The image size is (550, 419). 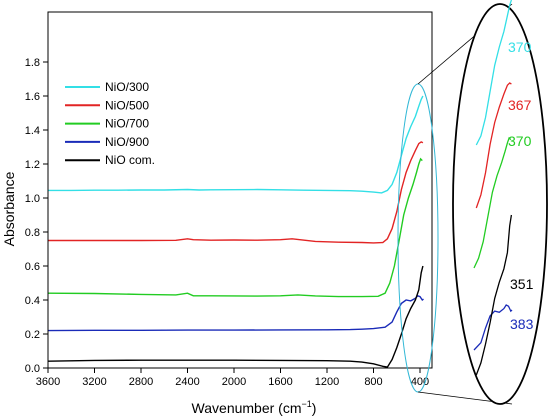 I want to click on y-tick-label: 0.2, so click(x=32, y=335).